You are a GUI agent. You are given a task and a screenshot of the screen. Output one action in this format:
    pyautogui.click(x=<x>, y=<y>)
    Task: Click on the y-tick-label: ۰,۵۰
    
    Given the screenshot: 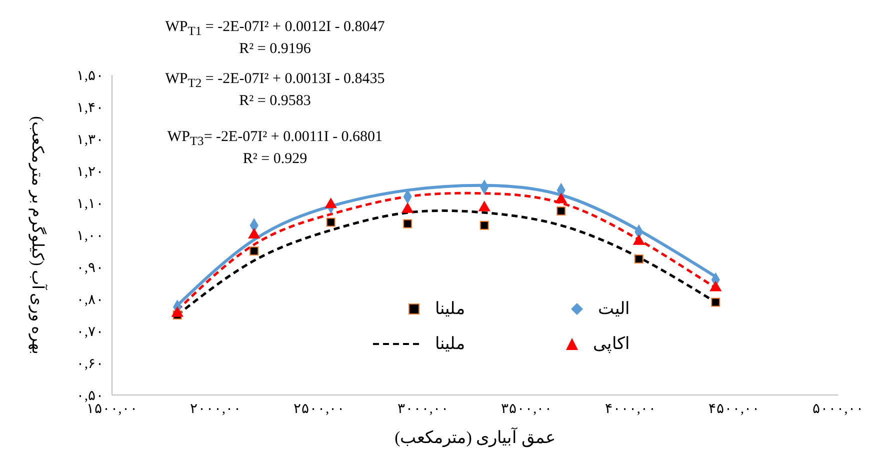 What is the action you would take?
    pyautogui.click(x=90, y=396)
    